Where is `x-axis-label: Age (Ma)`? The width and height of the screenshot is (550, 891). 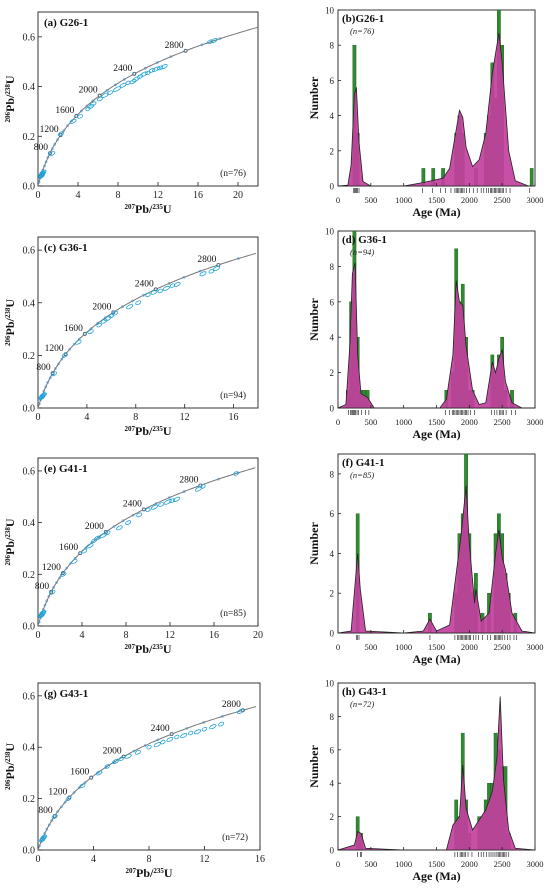 x-axis-label: Age (Ma) is located at coordinates (436, 659).